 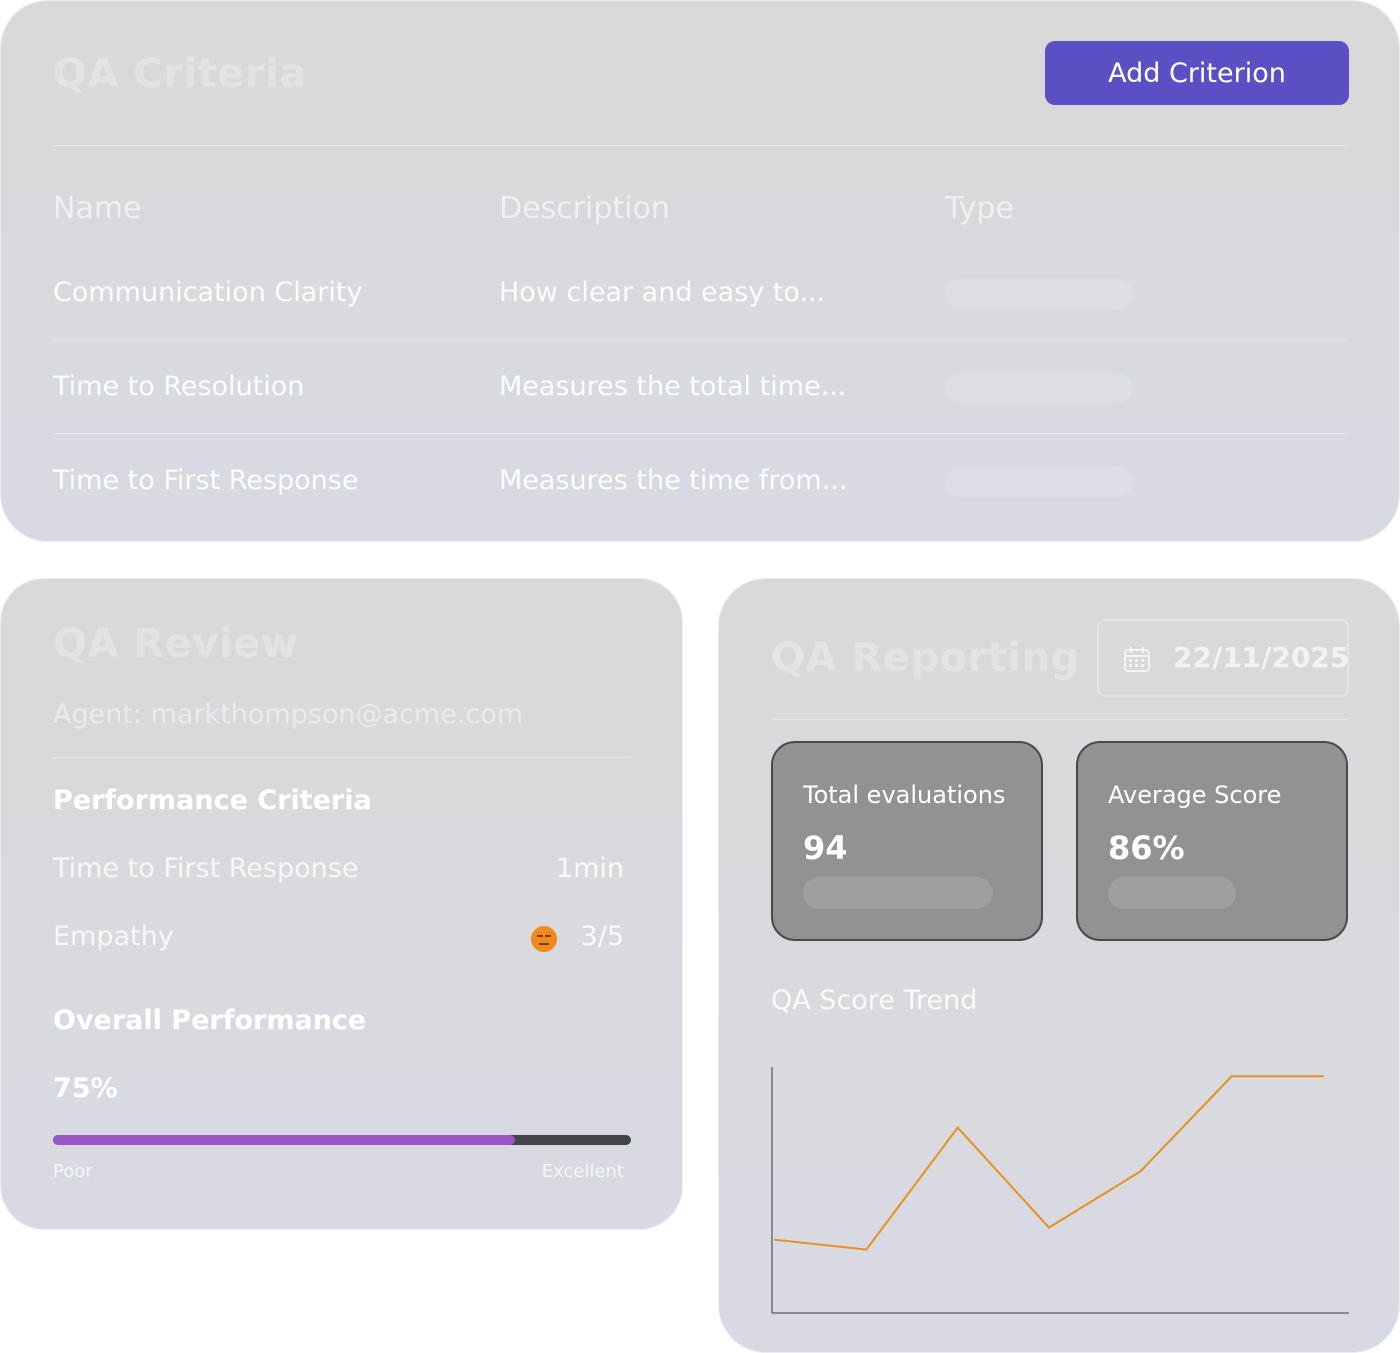 I want to click on criterion-value: 1min, so click(x=589, y=868).